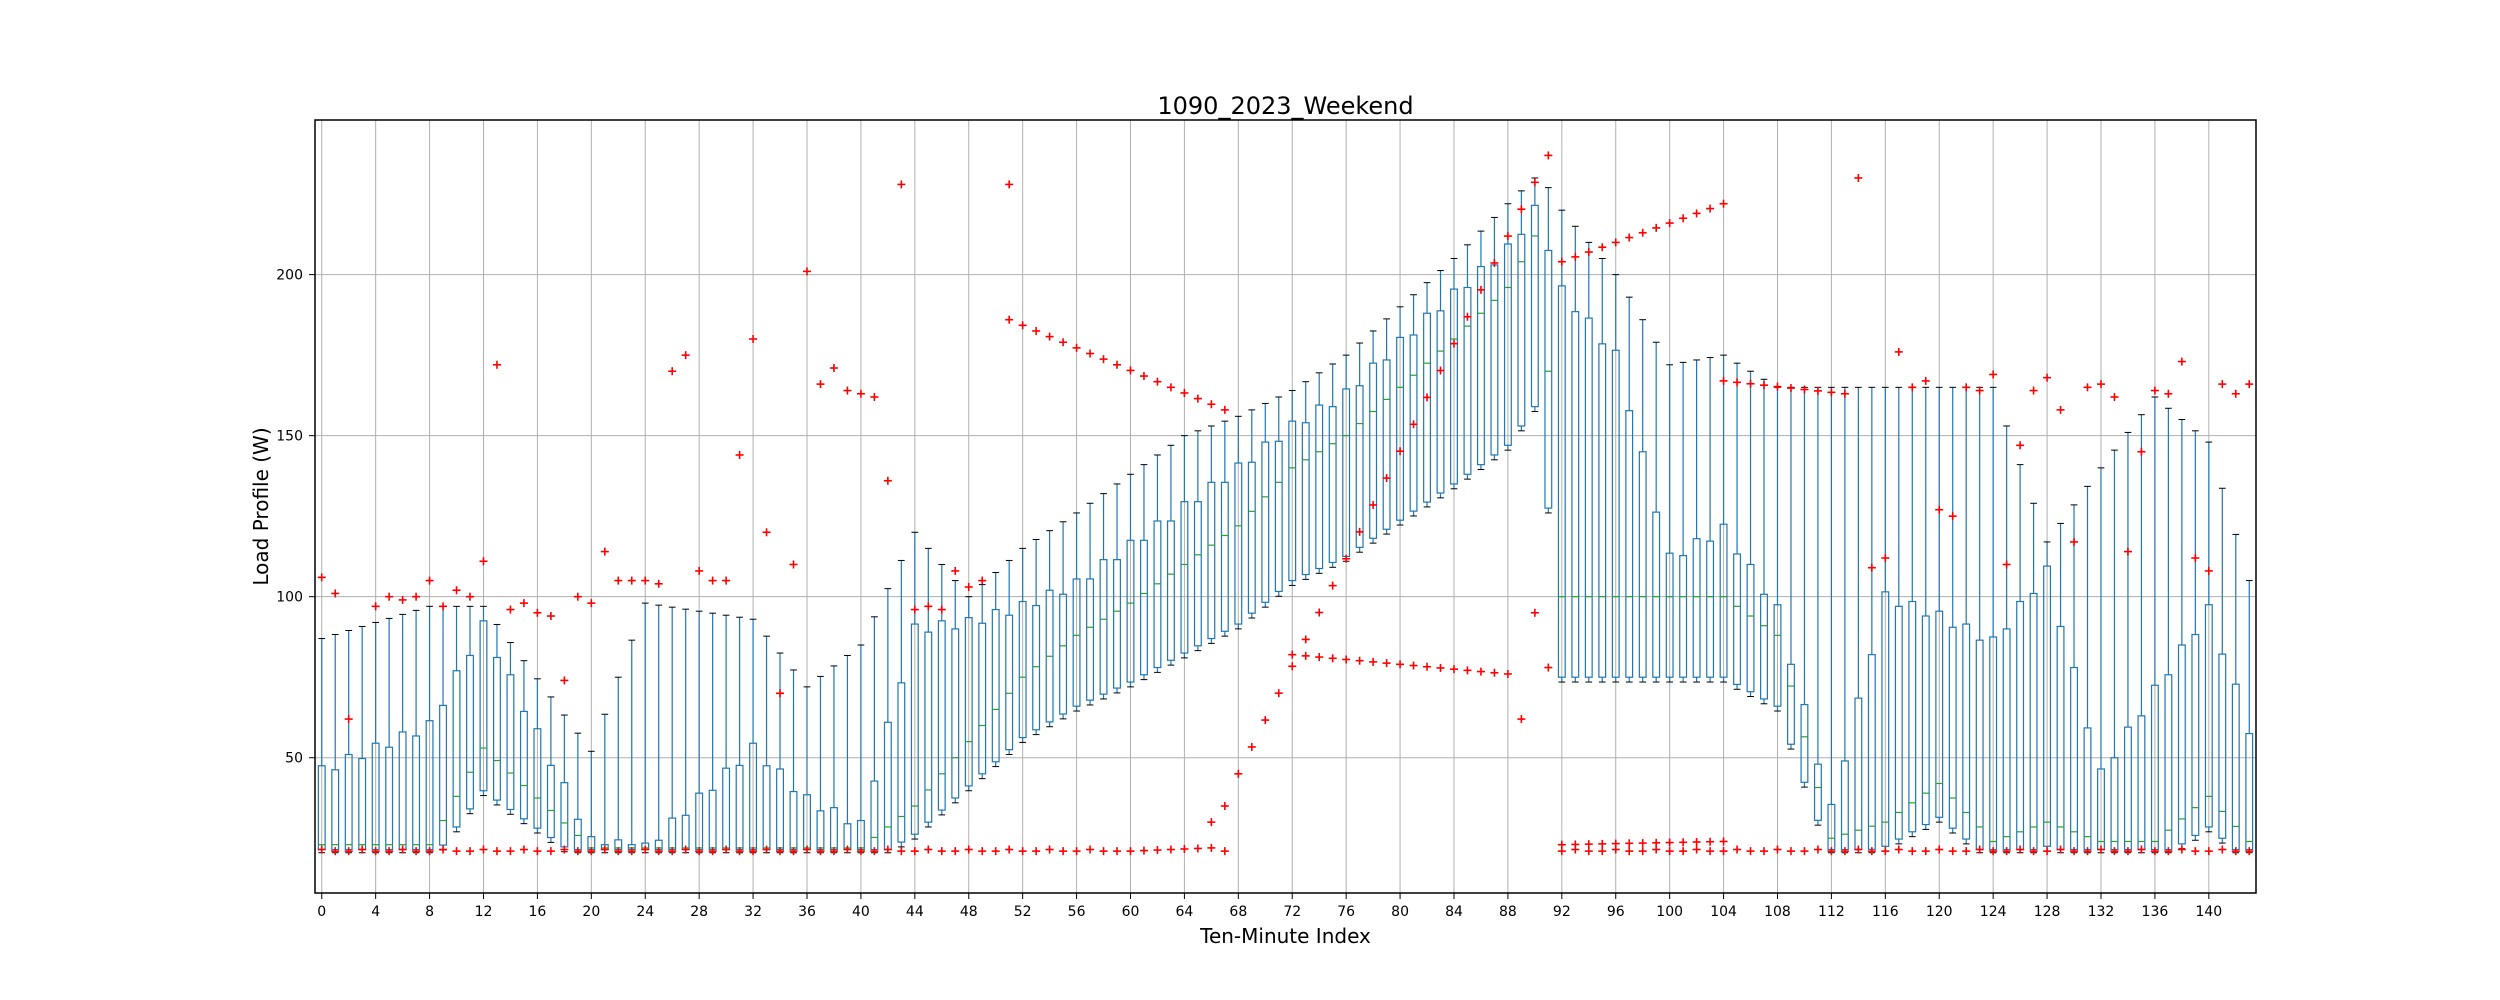 Image resolution: width=2500 pixels, height=1000 pixels. Describe the element at coordinates (2155, 912) in the screenshot. I see `x-tick-label: 136` at that location.